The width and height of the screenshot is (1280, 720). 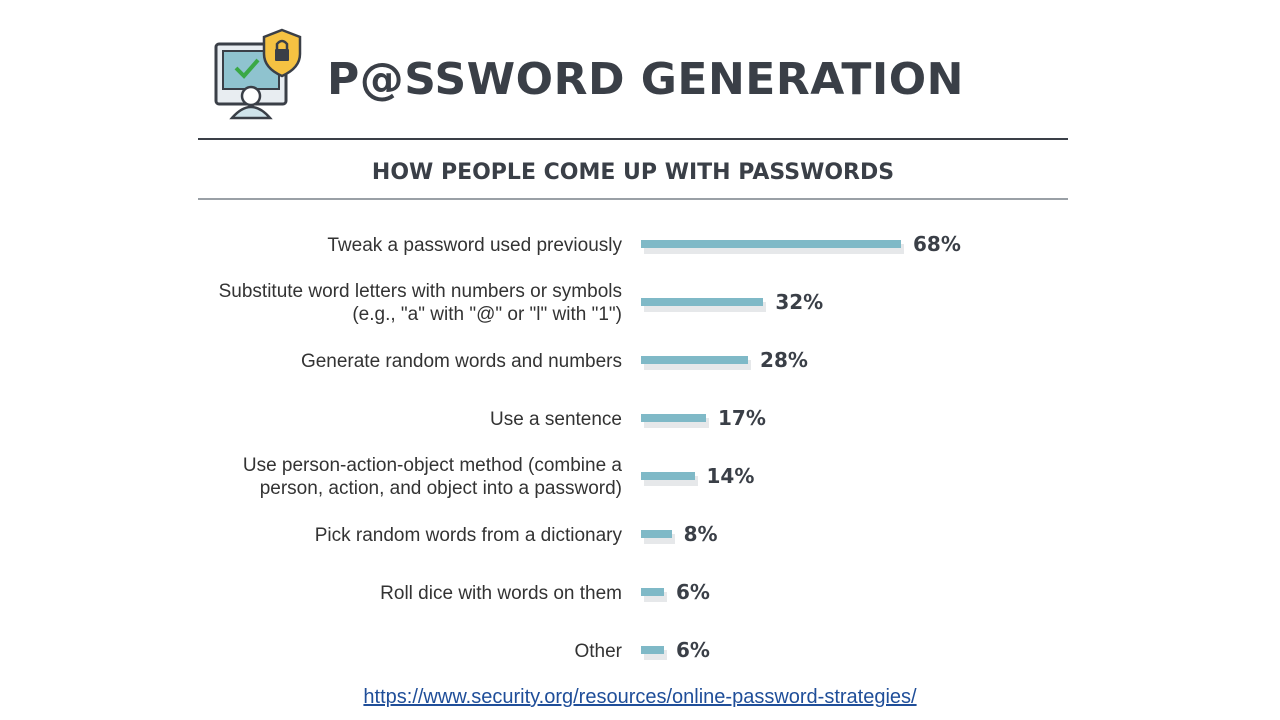 What do you see at coordinates (633, 172) in the screenshot?
I see `chart-title: HOW PEOPLE COME UP WITH PASSWORDS` at bounding box center [633, 172].